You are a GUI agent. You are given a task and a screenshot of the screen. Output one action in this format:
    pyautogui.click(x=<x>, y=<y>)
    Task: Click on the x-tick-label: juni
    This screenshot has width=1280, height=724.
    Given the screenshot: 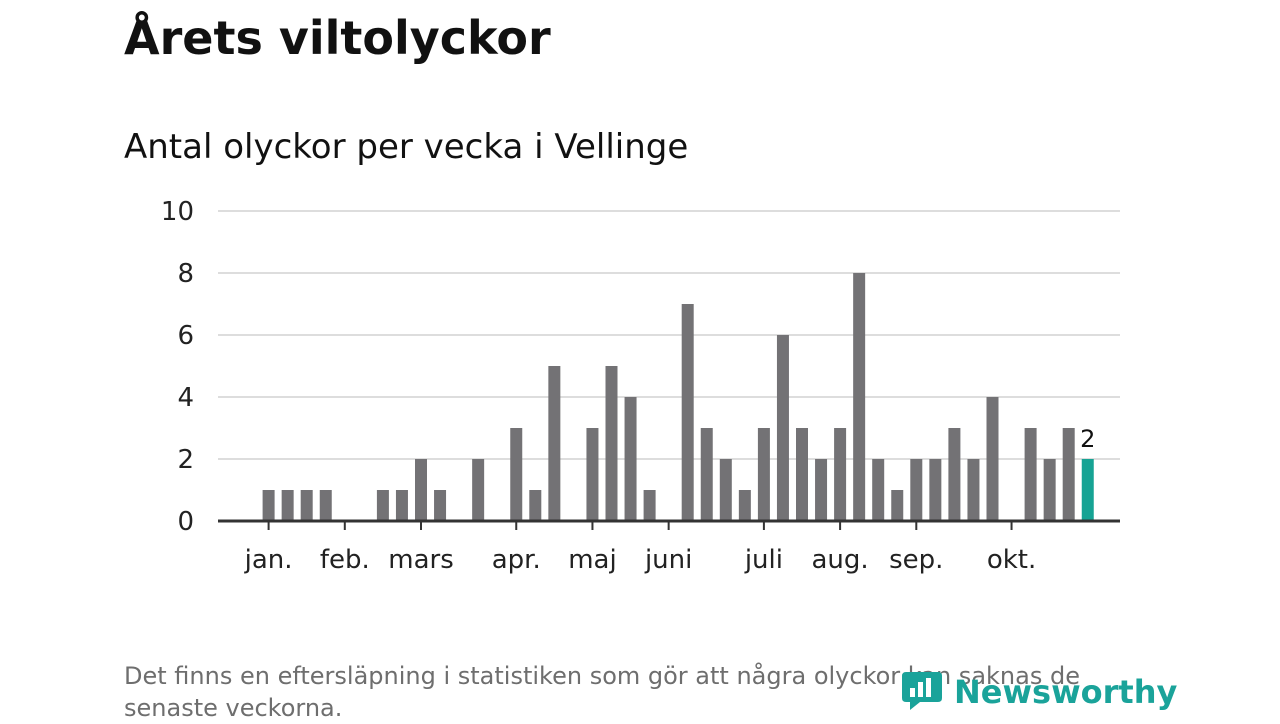 What is the action you would take?
    pyautogui.click(x=668, y=560)
    